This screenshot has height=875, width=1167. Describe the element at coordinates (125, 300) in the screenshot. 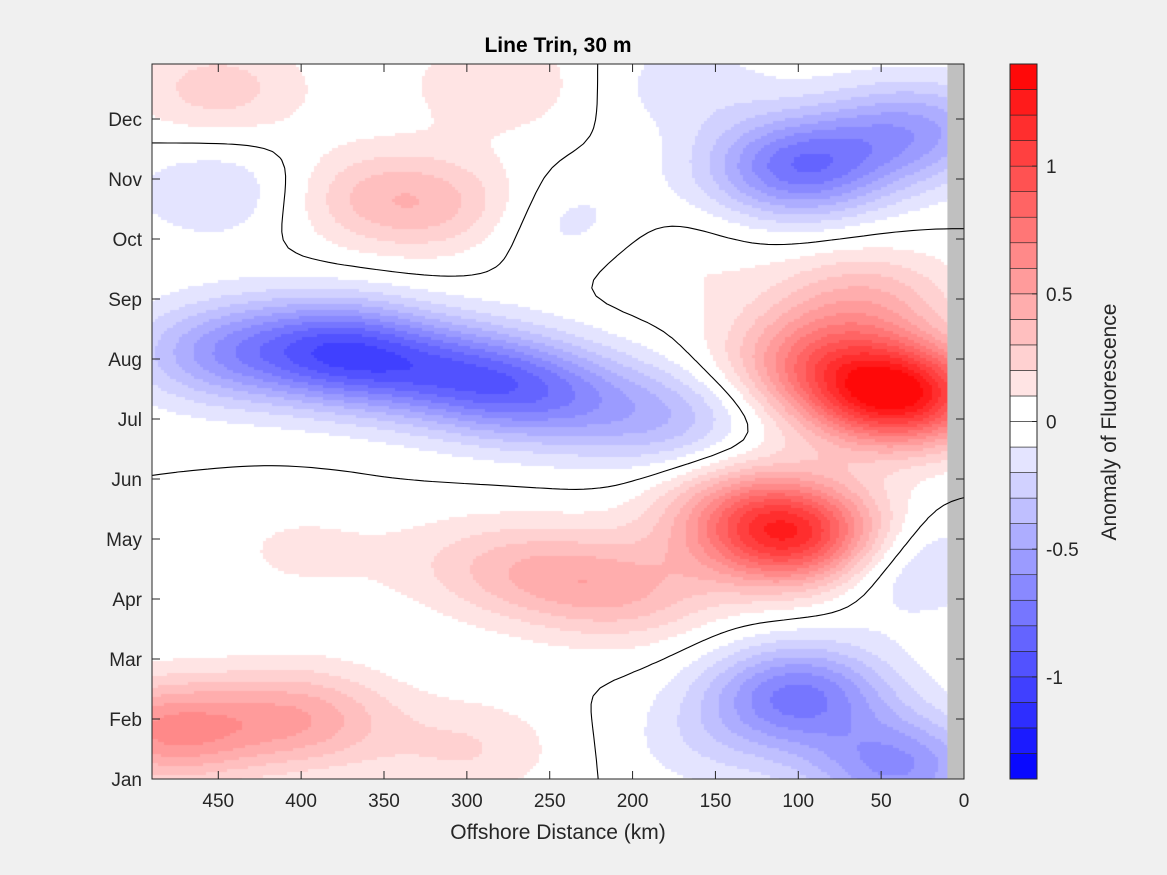

I see `y-tick-label: Sep` at that location.